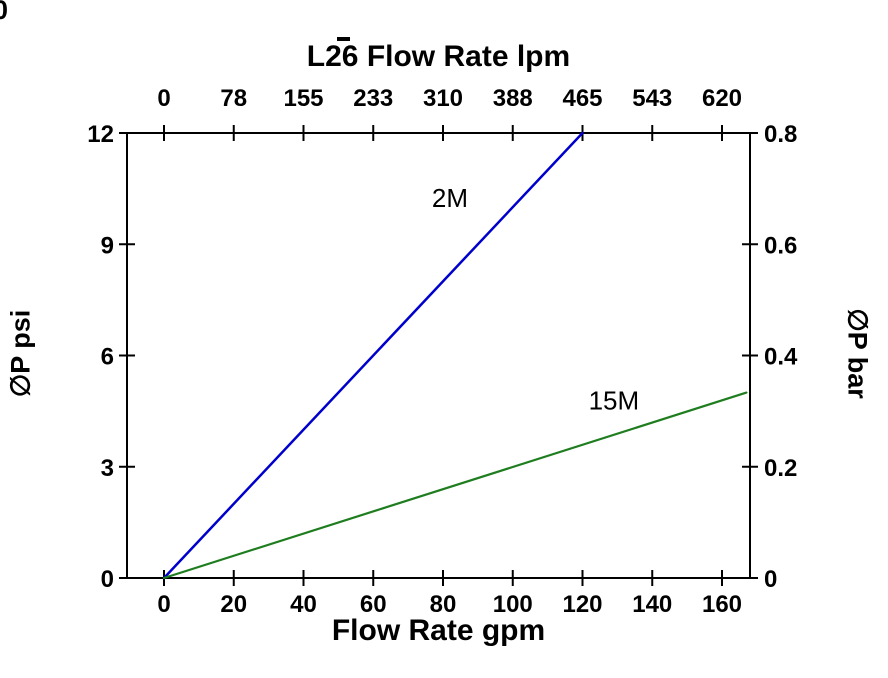 This screenshot has height=678, width=888. What do you see at coordinates (513, 604) in the screenshot?
I see `x-tick-label-bottom: 100` at bounding box center [513, 604].